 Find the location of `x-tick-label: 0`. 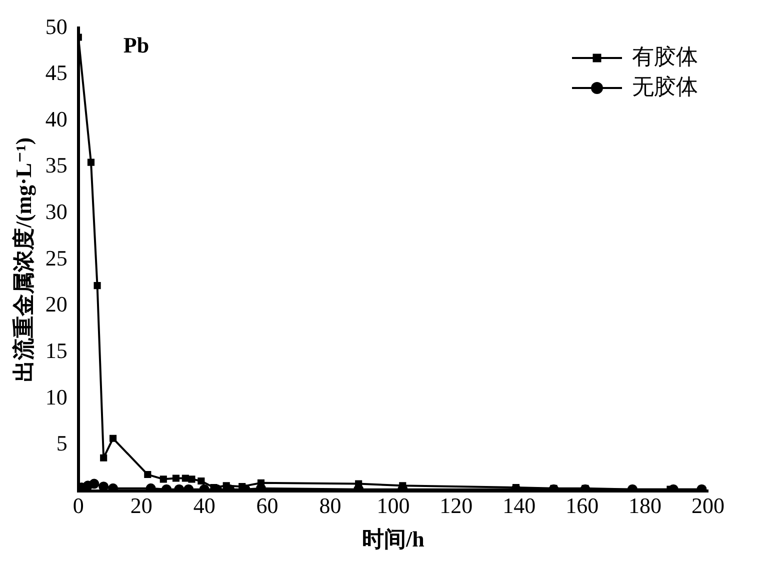

x-tick-label: 0 is located at coordinates (78, 505).